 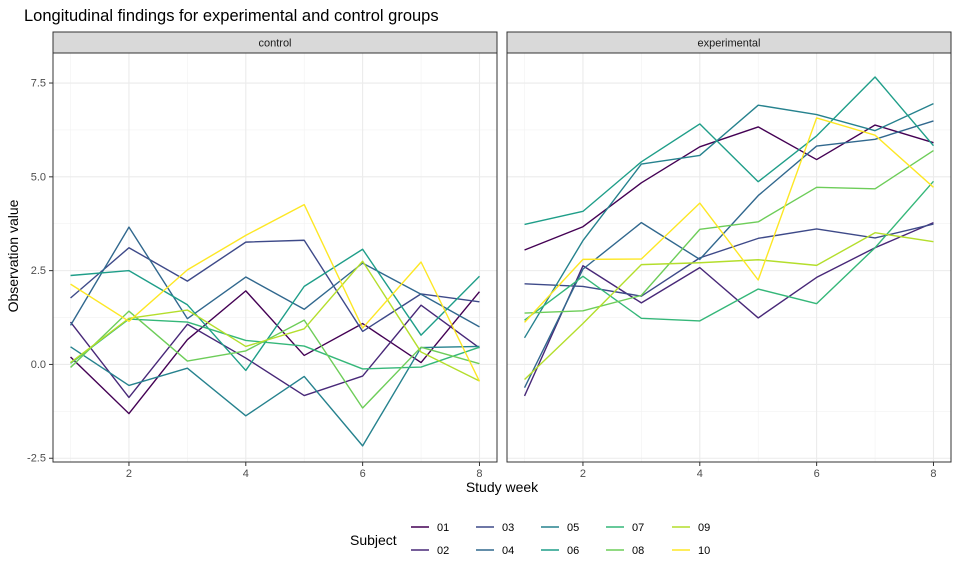 I want to click on legend-item-08: 08, so click(x=625, y=551).